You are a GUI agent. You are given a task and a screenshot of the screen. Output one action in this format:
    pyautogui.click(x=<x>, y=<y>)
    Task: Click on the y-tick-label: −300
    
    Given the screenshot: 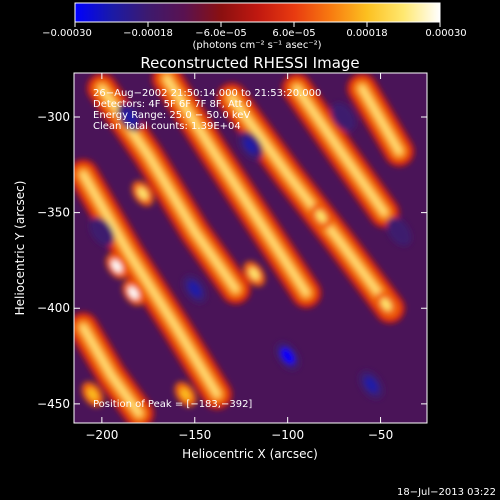 What is the action you would take?
    pyautogui.click(x=53, y=117)
    